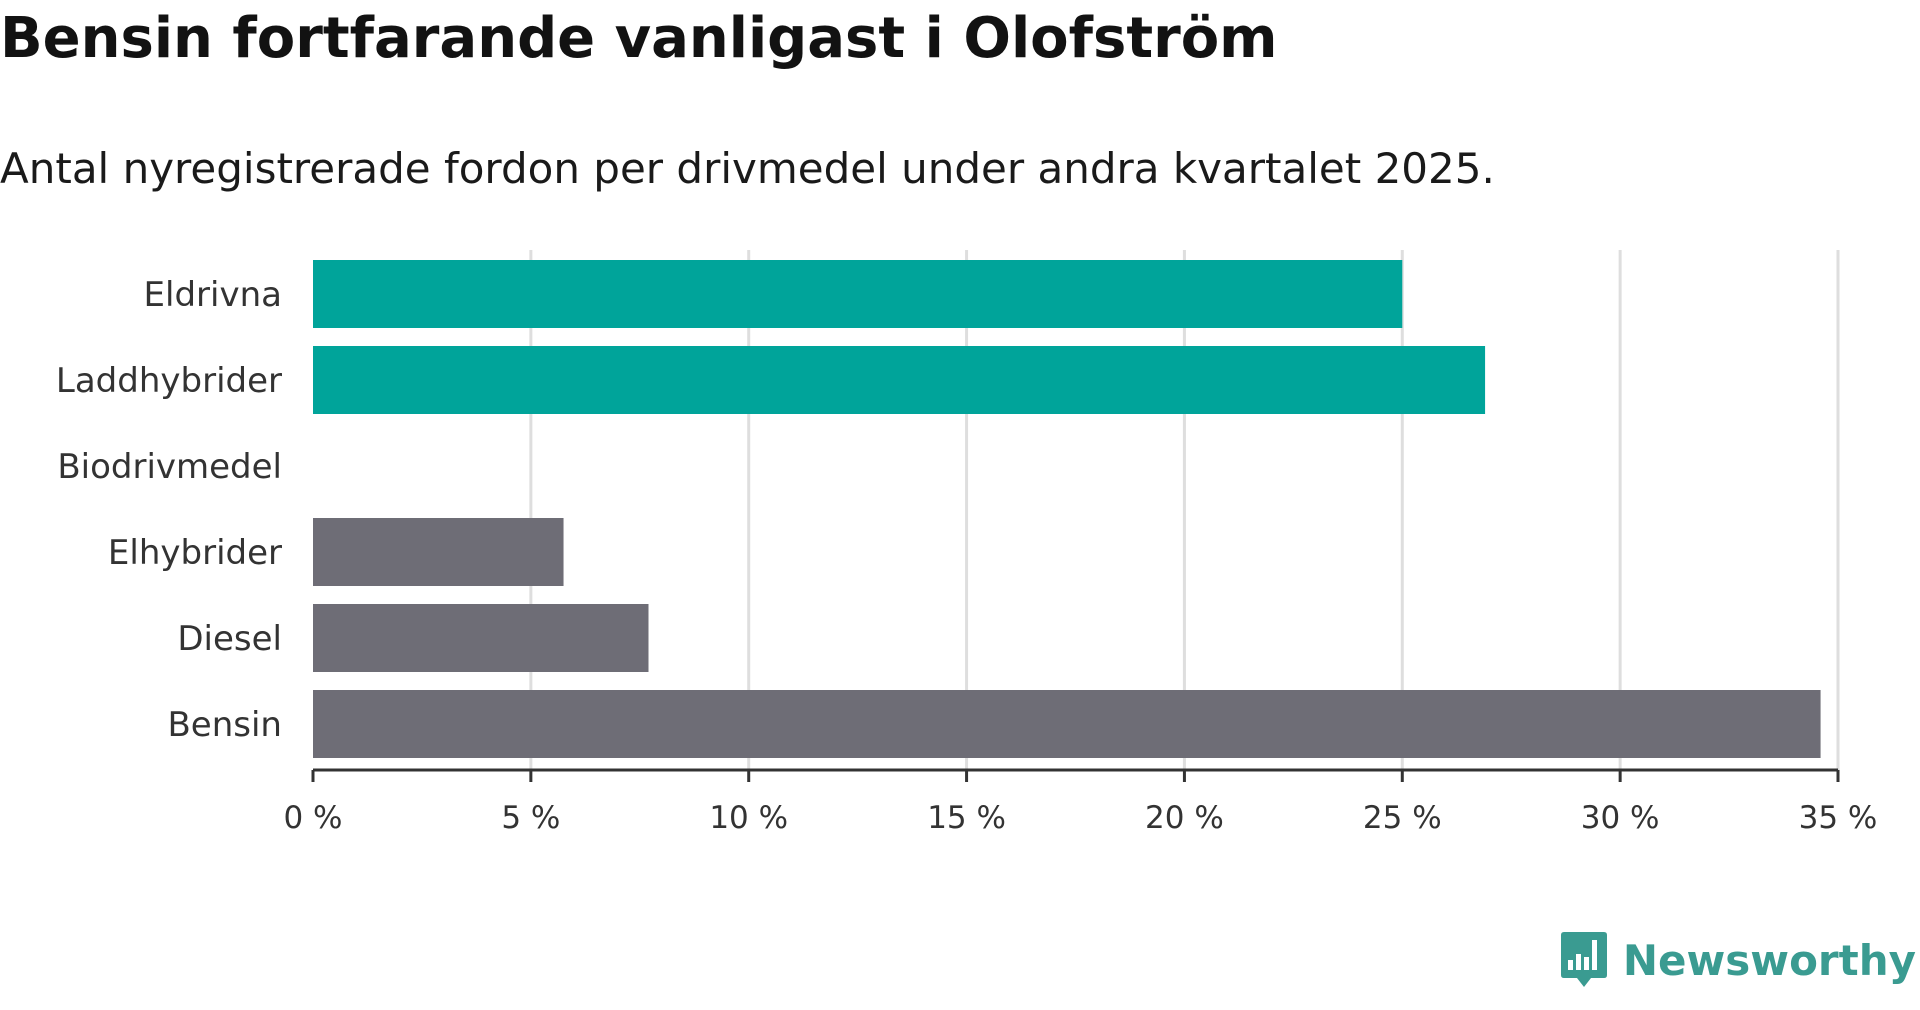  Describe the element at coordinates (438, 552) in the screenshot. I see `bar-elhybrider` at that location.